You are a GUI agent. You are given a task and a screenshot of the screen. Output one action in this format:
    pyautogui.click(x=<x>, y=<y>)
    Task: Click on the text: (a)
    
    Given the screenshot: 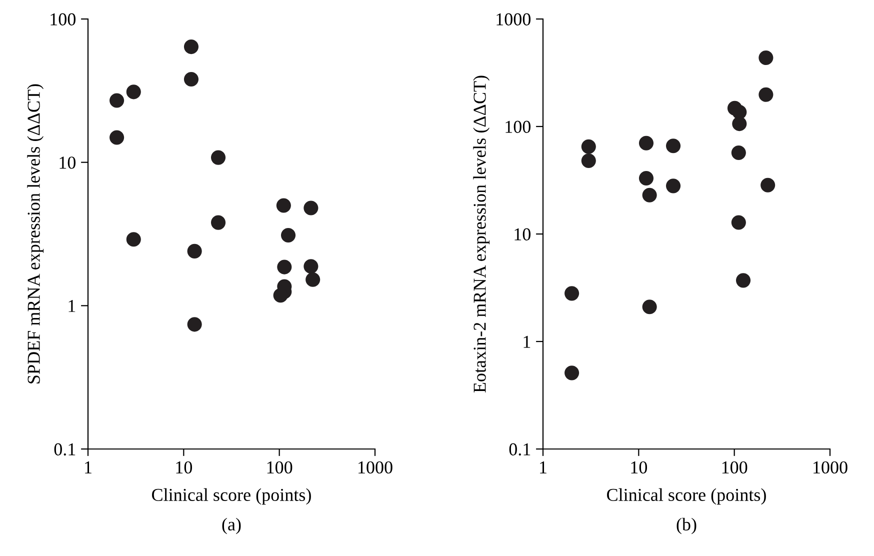 What is the action you would take?
    pyautogui.click(x=231, y=526)
    